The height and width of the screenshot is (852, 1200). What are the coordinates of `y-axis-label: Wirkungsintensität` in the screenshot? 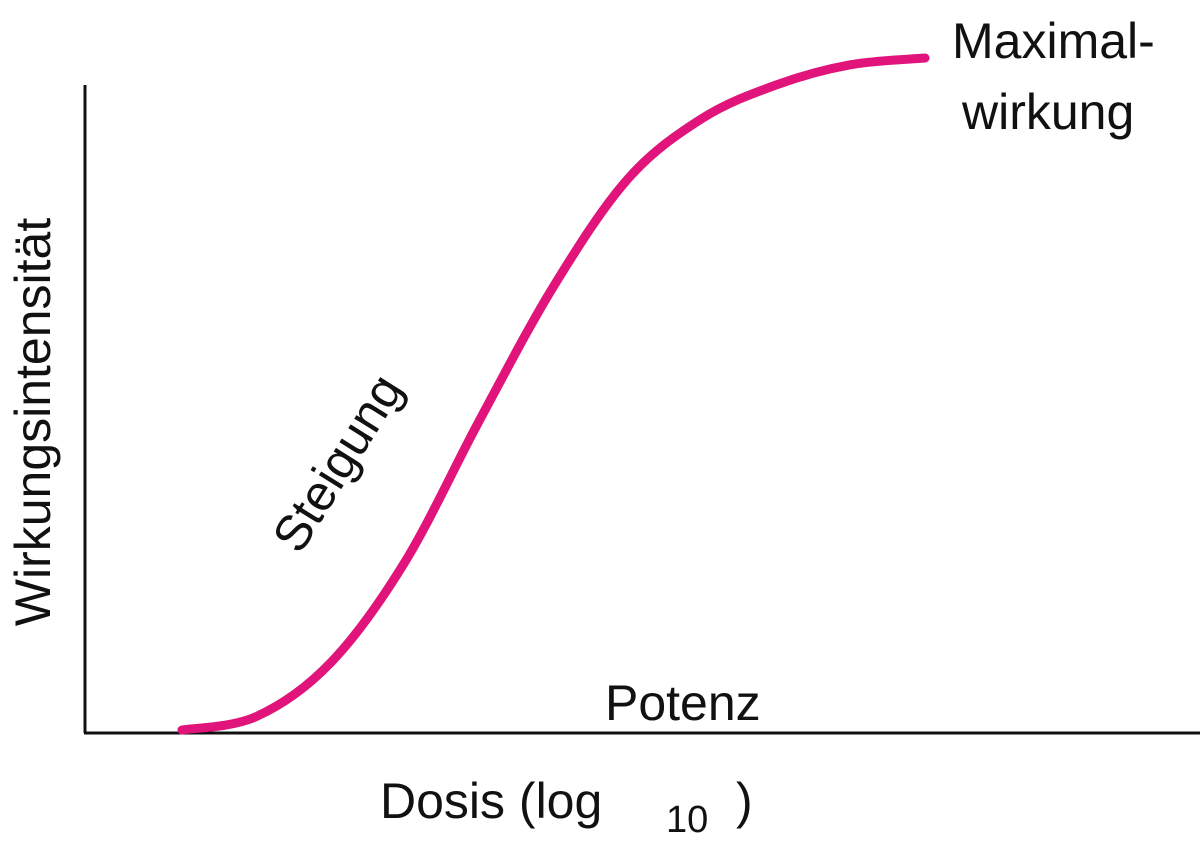 It's located at (33, 422).